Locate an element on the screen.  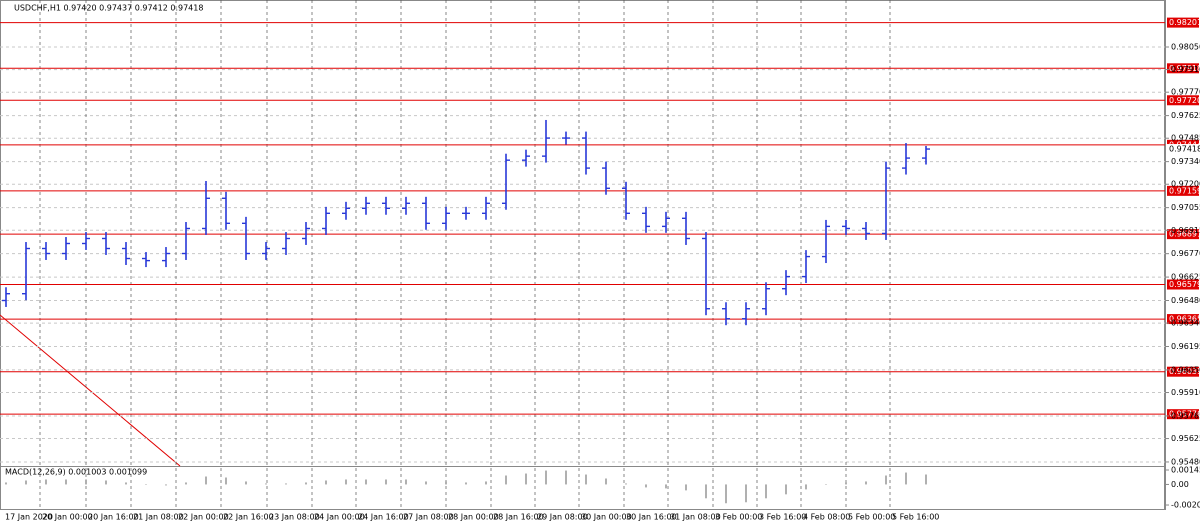
macd-tick-label: 0.00 is located at coordinates (1180, 484).